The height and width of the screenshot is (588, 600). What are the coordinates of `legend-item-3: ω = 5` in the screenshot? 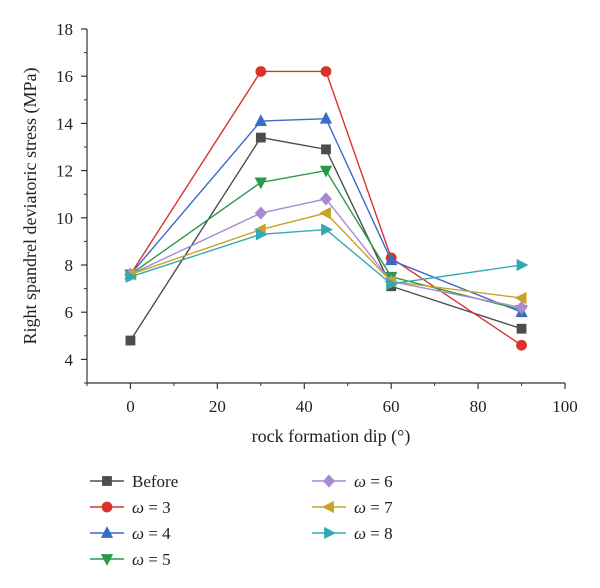 It's located at (130, 559).